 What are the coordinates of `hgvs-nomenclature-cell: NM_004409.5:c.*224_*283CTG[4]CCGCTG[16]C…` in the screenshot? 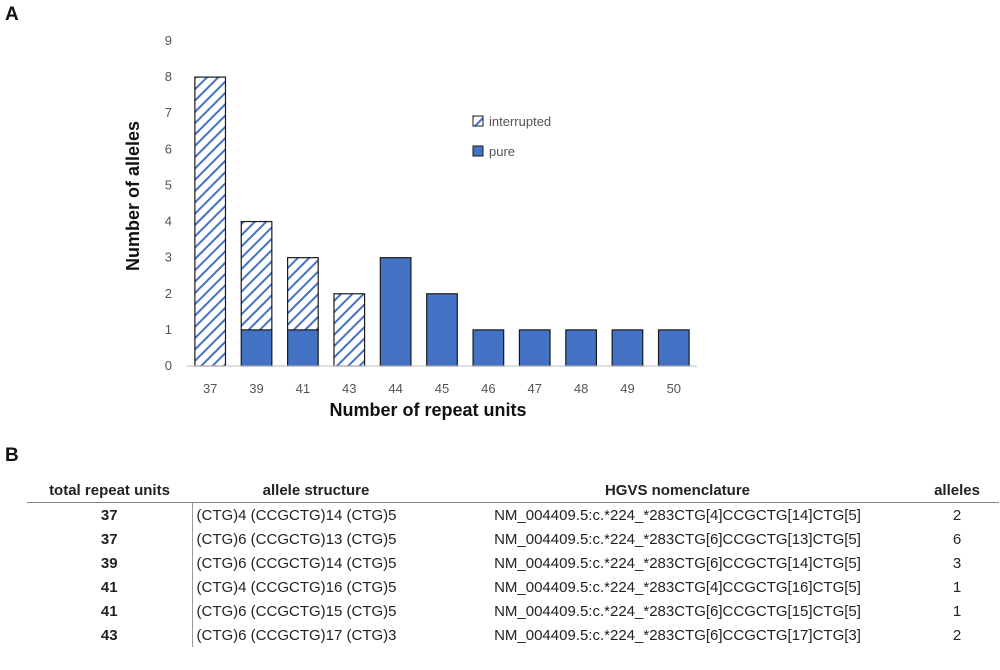 It's located at (677, 587).